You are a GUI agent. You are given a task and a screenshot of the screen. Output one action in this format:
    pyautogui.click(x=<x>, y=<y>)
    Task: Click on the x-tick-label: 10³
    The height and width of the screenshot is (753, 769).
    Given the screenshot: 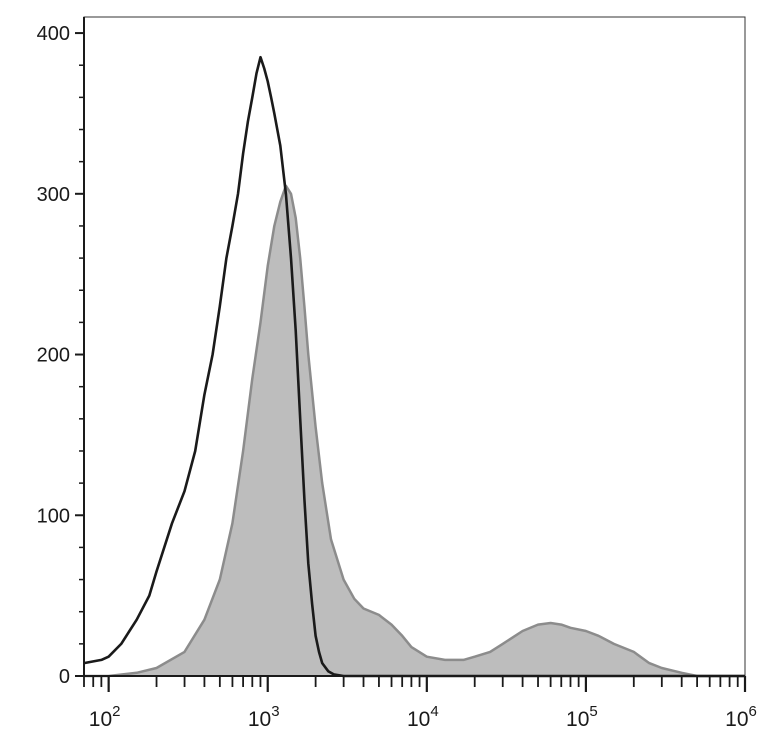 What is the action you would take?
    pyautogui.click(x=264, y=717)
    